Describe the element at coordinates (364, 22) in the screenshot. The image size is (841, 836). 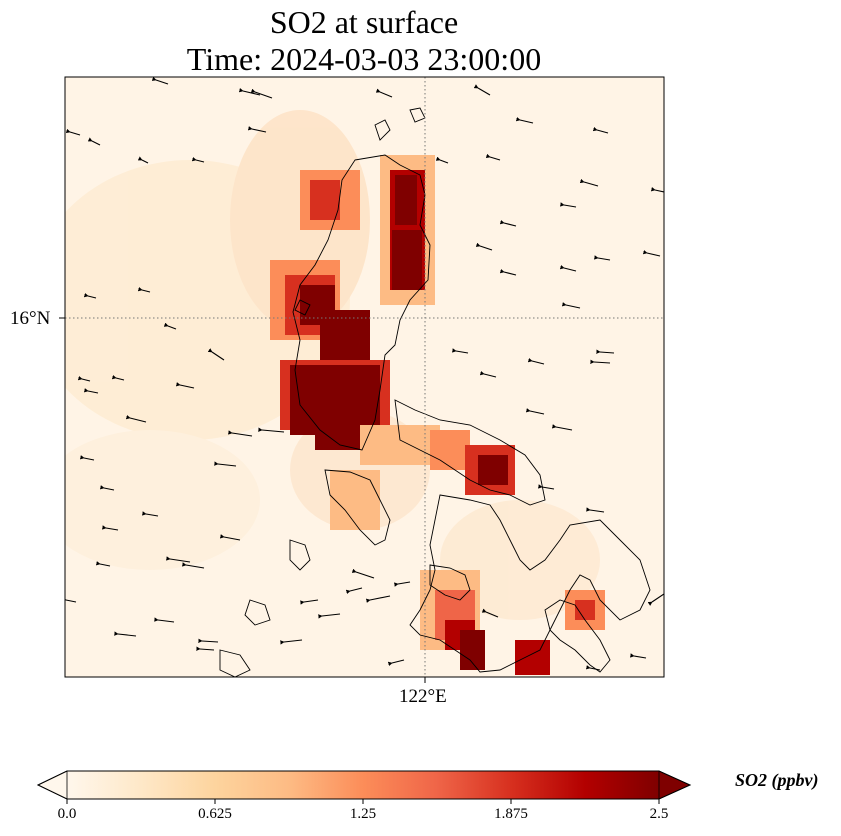
I see `map-title: SO2 at surface` at that location.